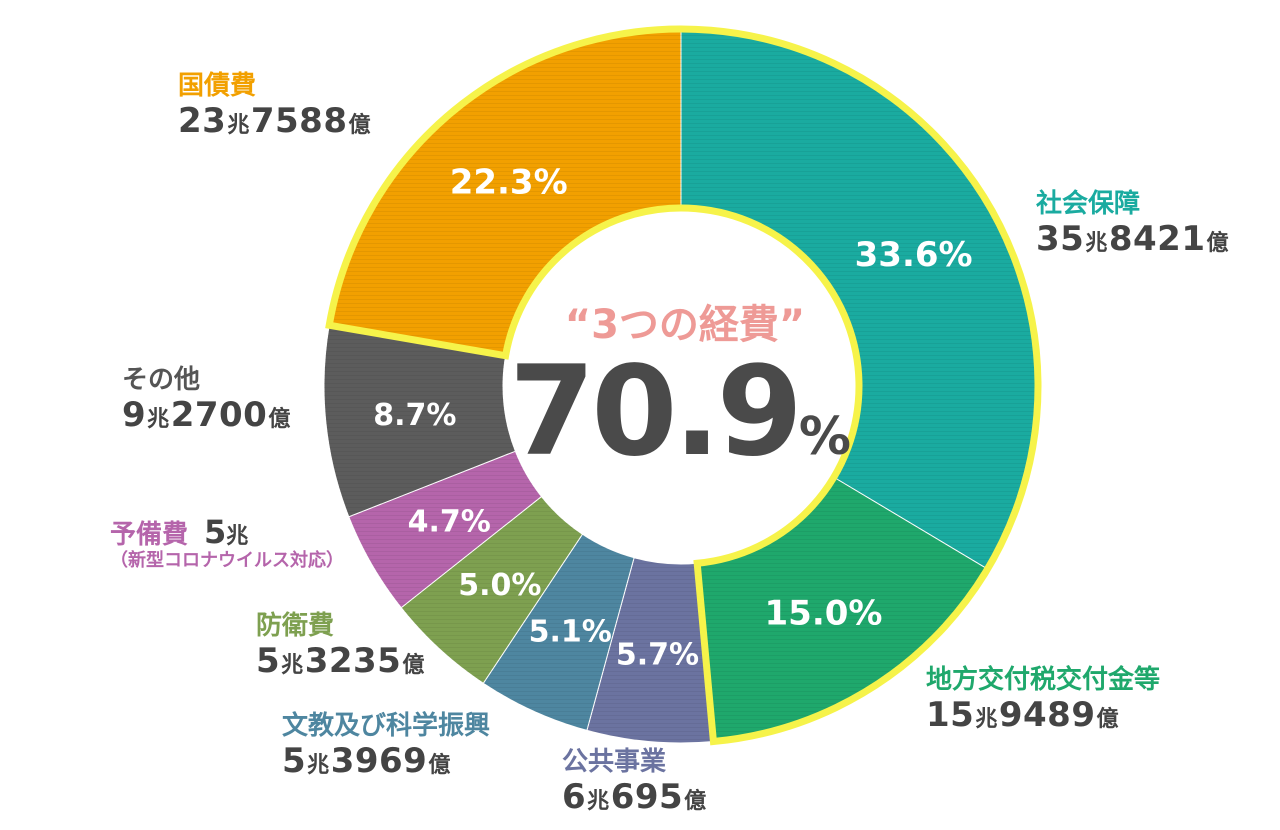 Image resolution: width=1280 pixels, height=830 pixels. Describe the element at coordinates (149, 535) in the screenshot. I see `label-name: 予備費` at that location.